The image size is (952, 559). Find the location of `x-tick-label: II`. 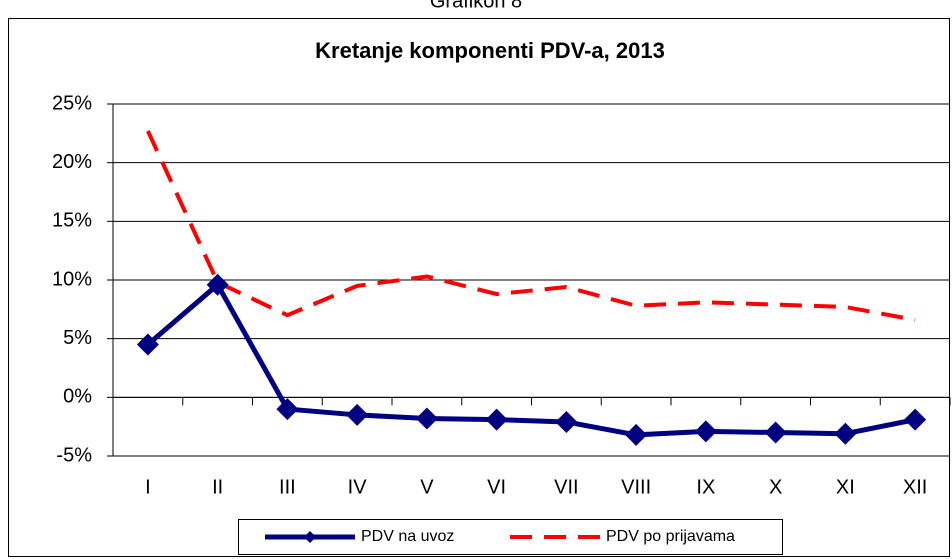

x-tick-label: II is located at coordinates (217, 487).